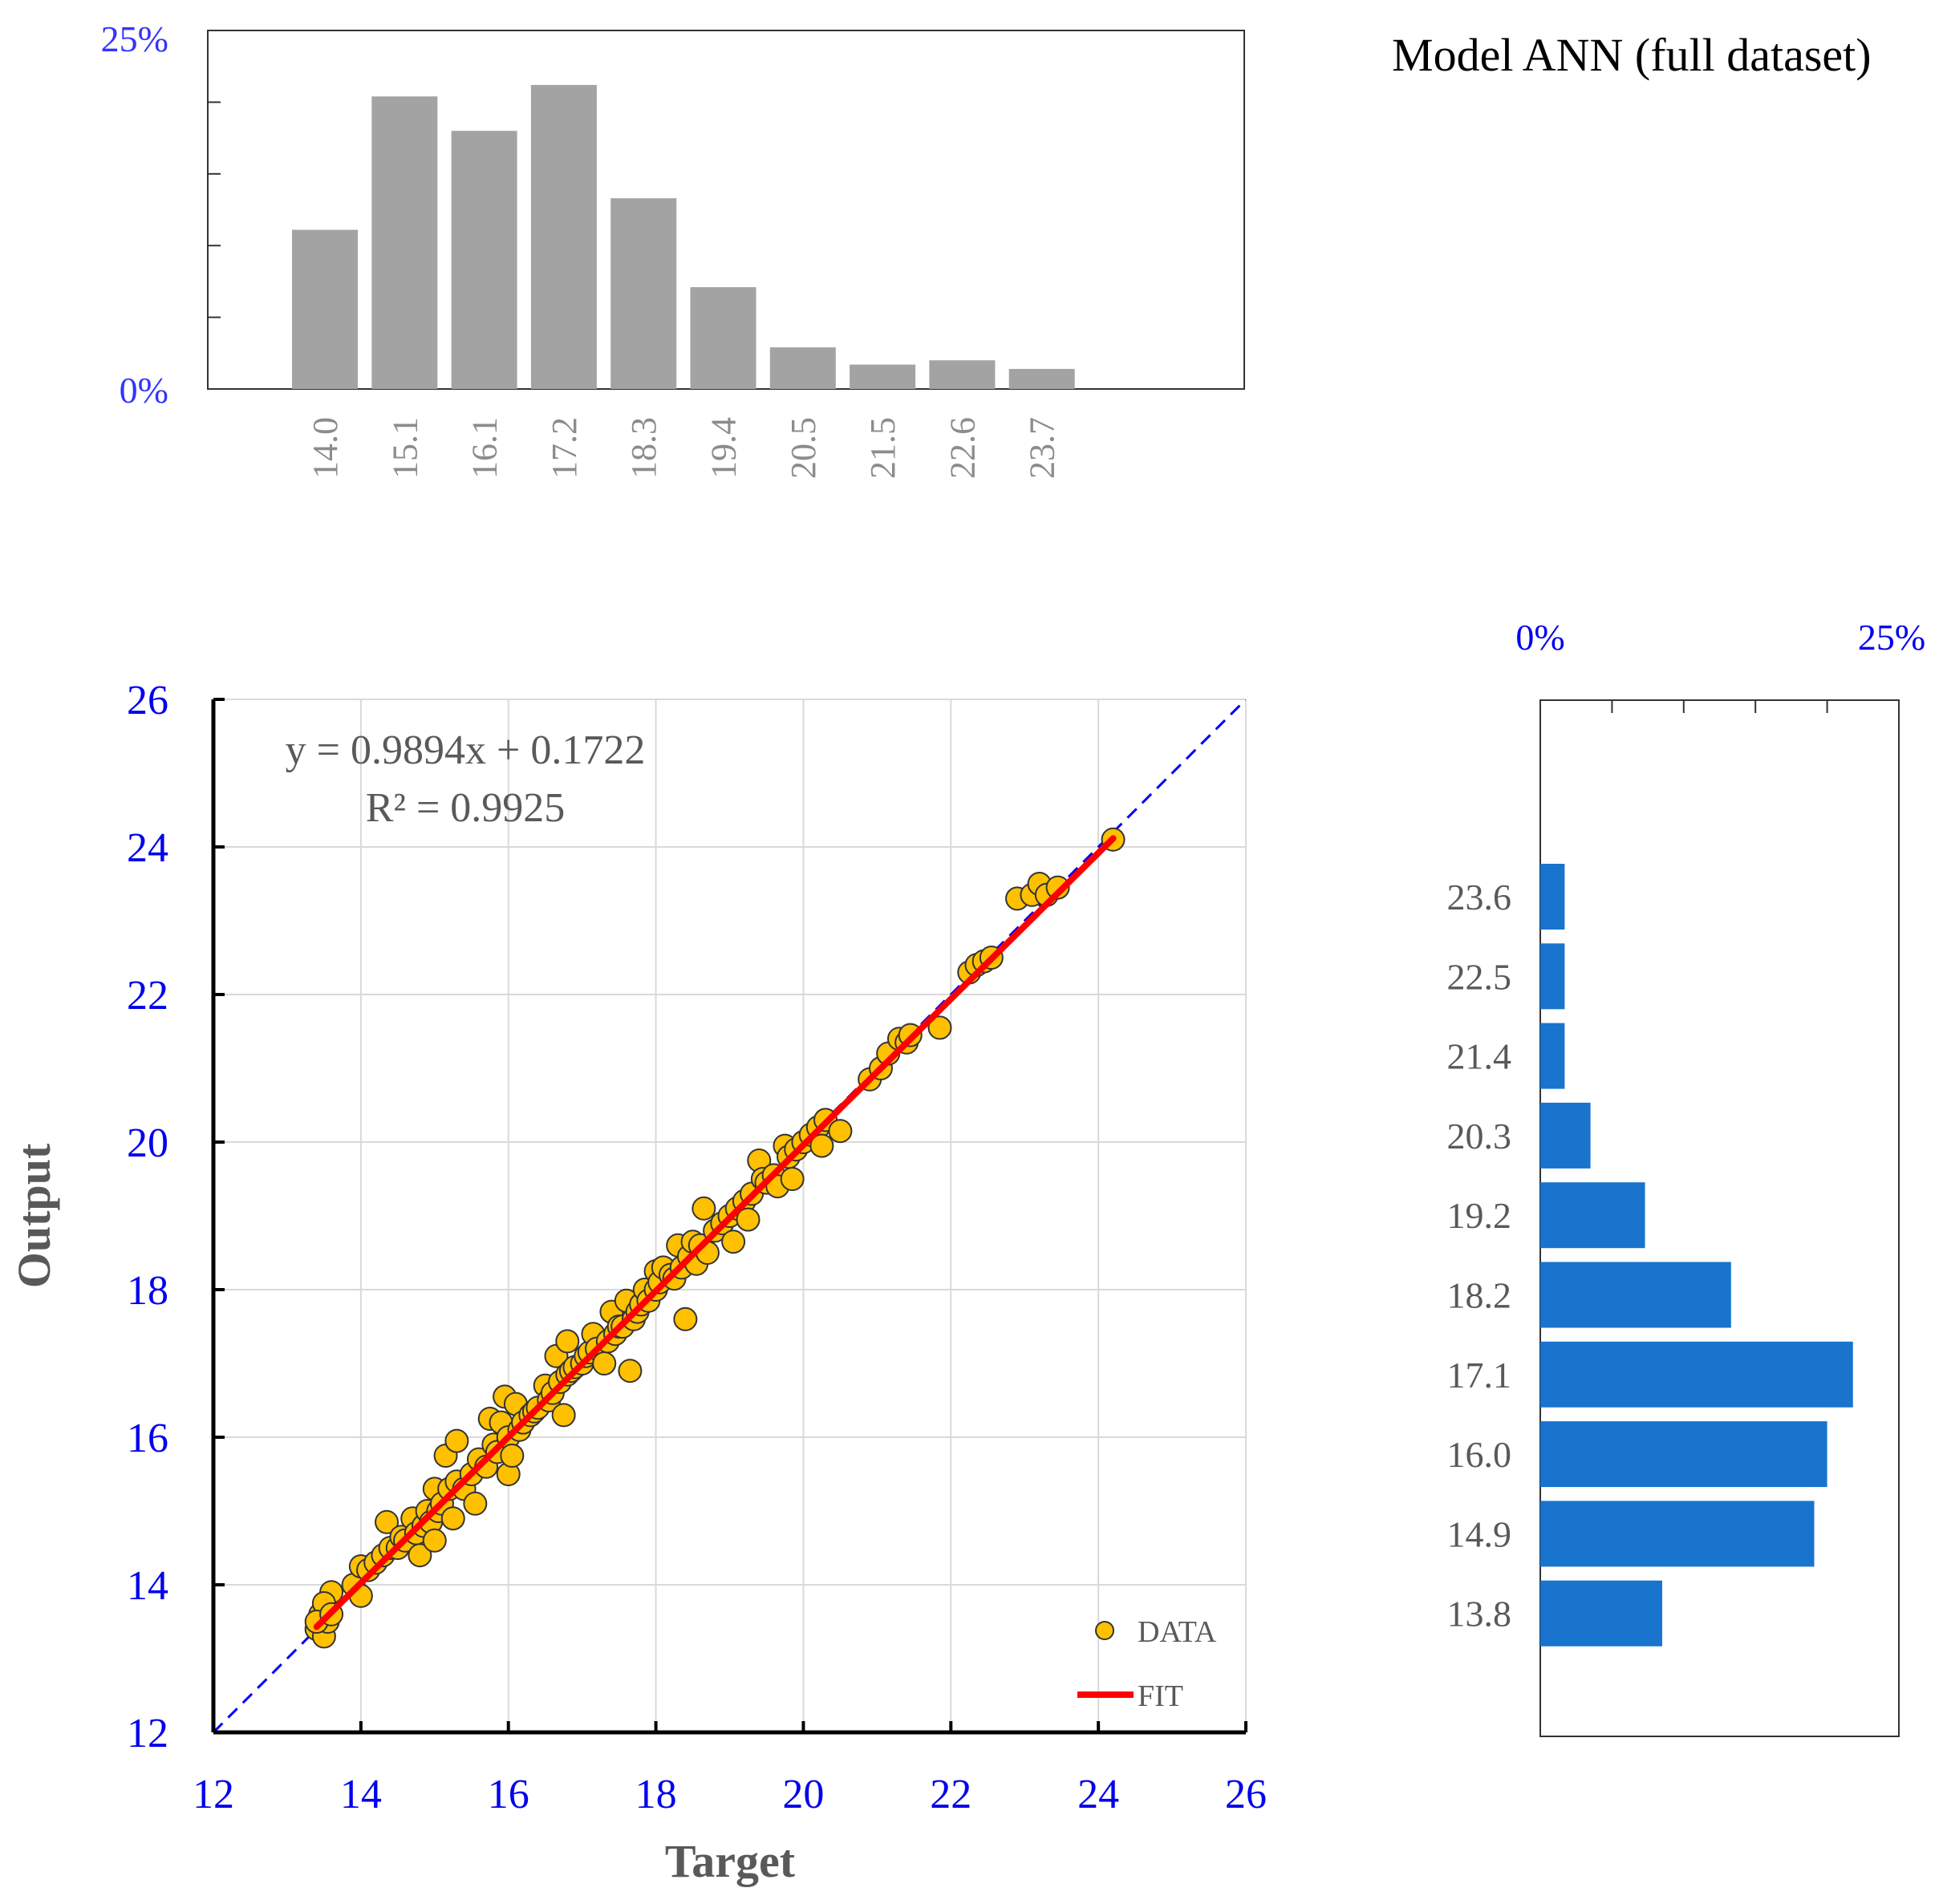  What do you see at coordinates (1696, 1256) in the screenshot?
I see `right-histogram-bars` at bounding box center [1696, 1256].